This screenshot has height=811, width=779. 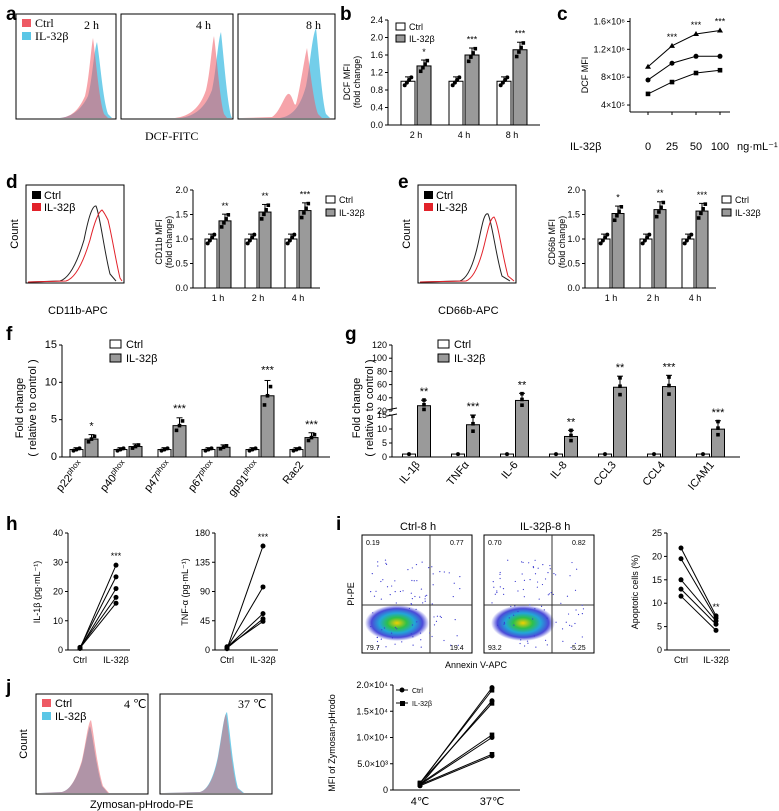 I want to click on d-ytick-label: 2.0, so click(x=181, y=190).